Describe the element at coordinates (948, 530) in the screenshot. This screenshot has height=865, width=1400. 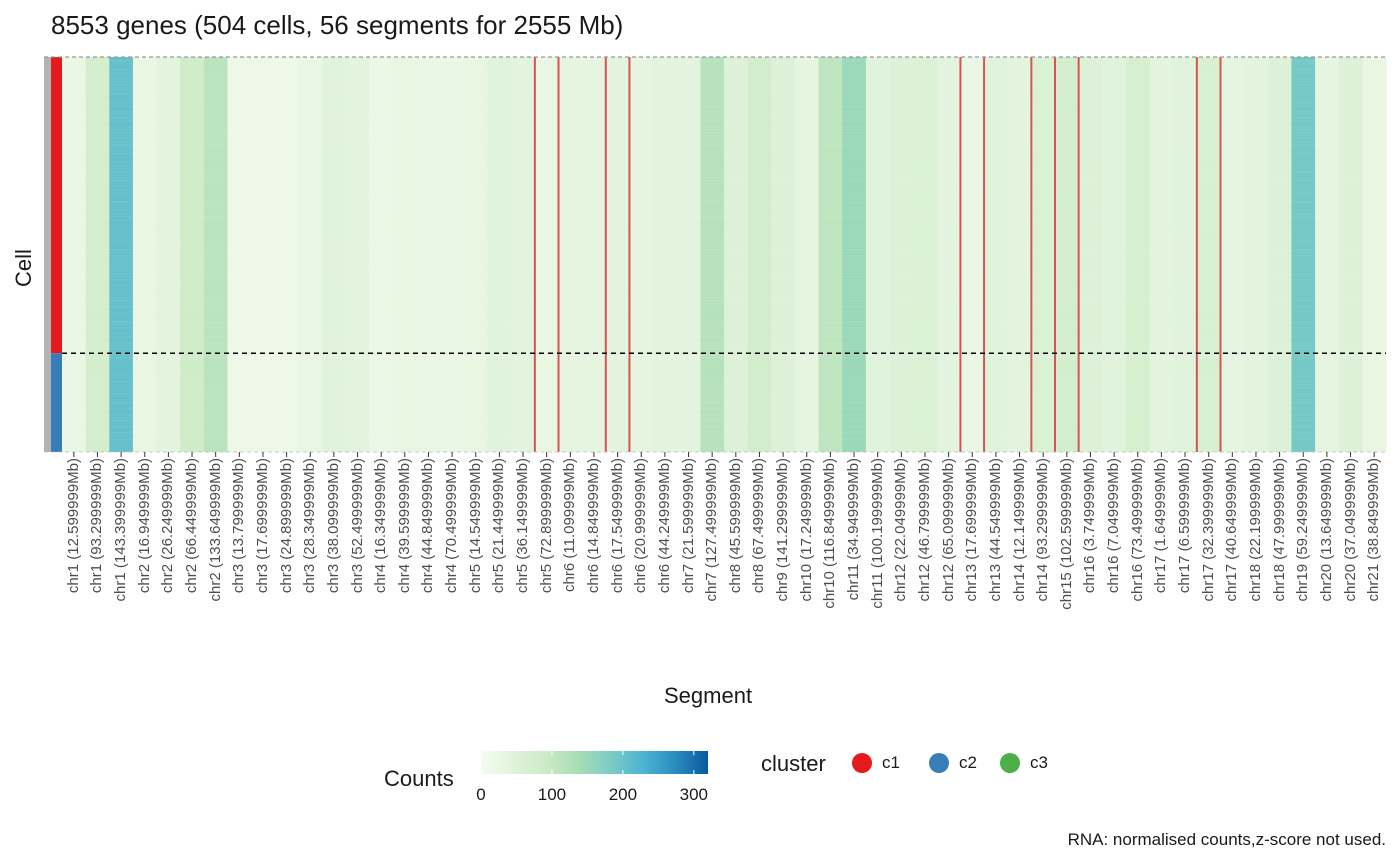
I see `x-tick-label: chr12 (65.099999Mb)` at that location.